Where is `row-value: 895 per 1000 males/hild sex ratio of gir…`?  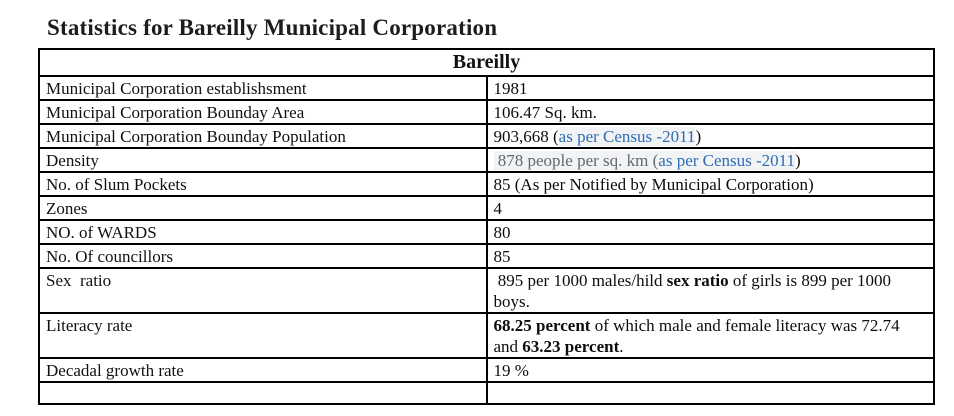 row-value: 895 per 1000 males/hild sex ratio of gir… is located at coordinates (710, 290).